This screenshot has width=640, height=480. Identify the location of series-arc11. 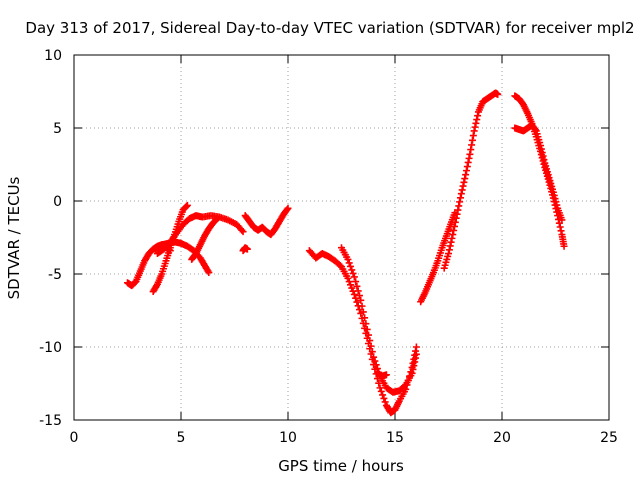
(438, 257).